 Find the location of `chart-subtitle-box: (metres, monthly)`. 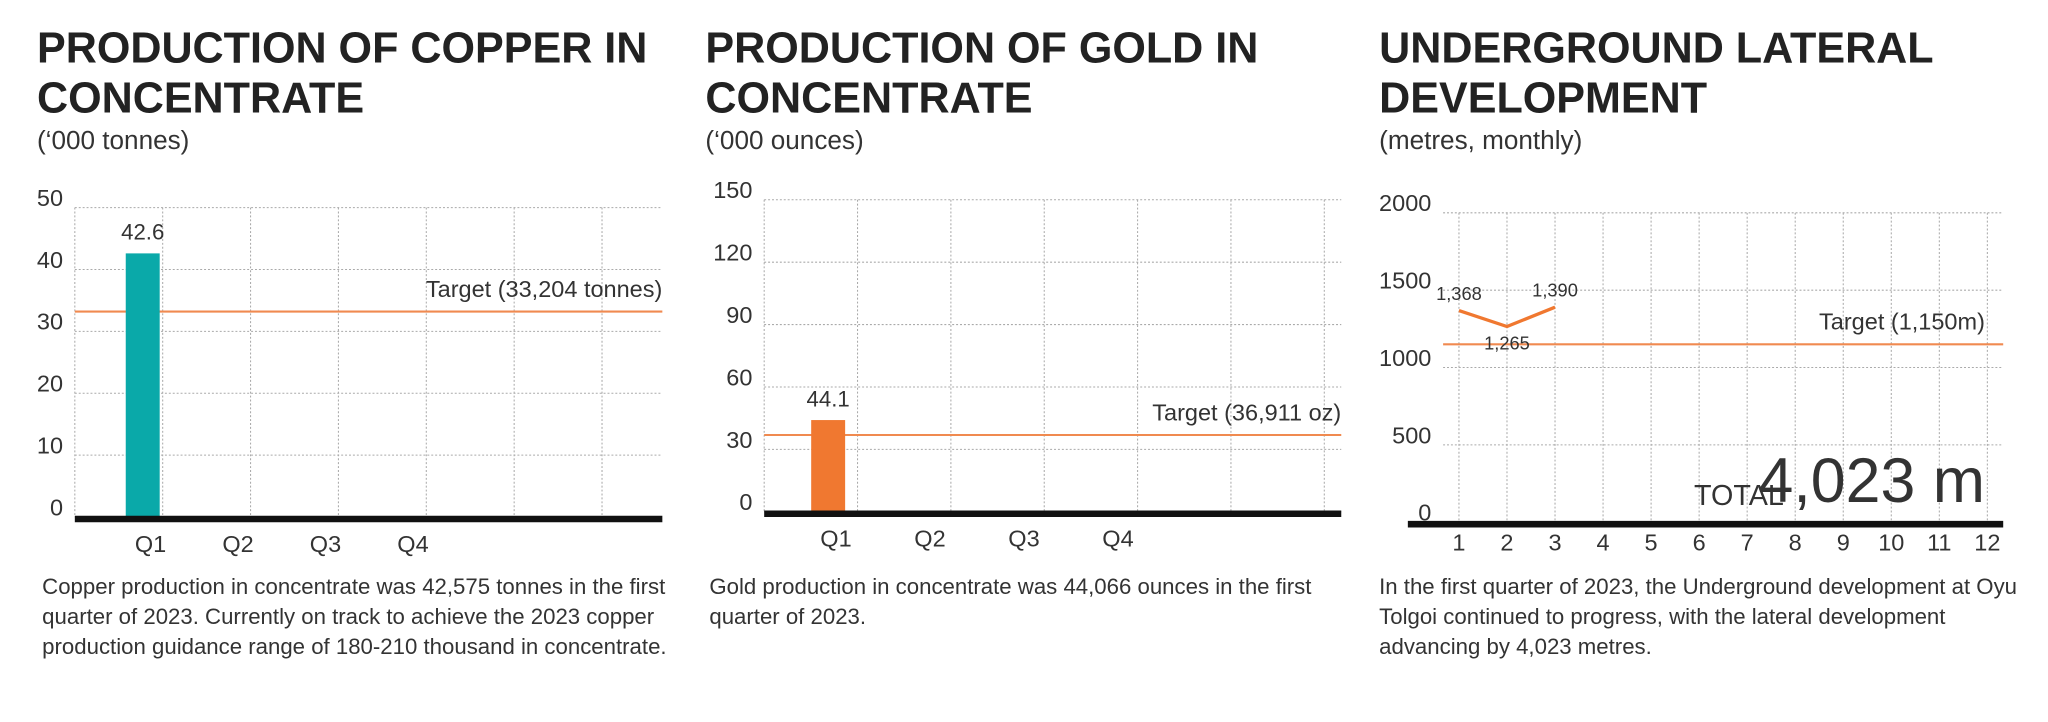

chart-subtitle-box: (metres, monthly) is located at coordinates (1481, 141).